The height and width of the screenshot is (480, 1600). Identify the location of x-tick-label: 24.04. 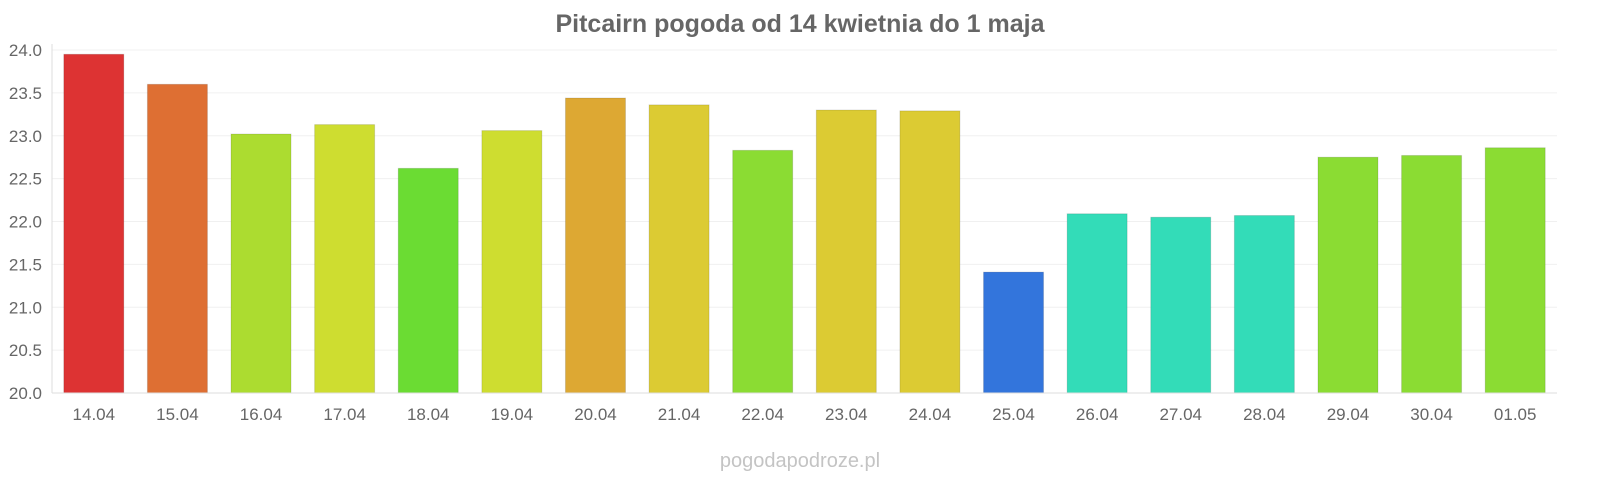
(930, 414).